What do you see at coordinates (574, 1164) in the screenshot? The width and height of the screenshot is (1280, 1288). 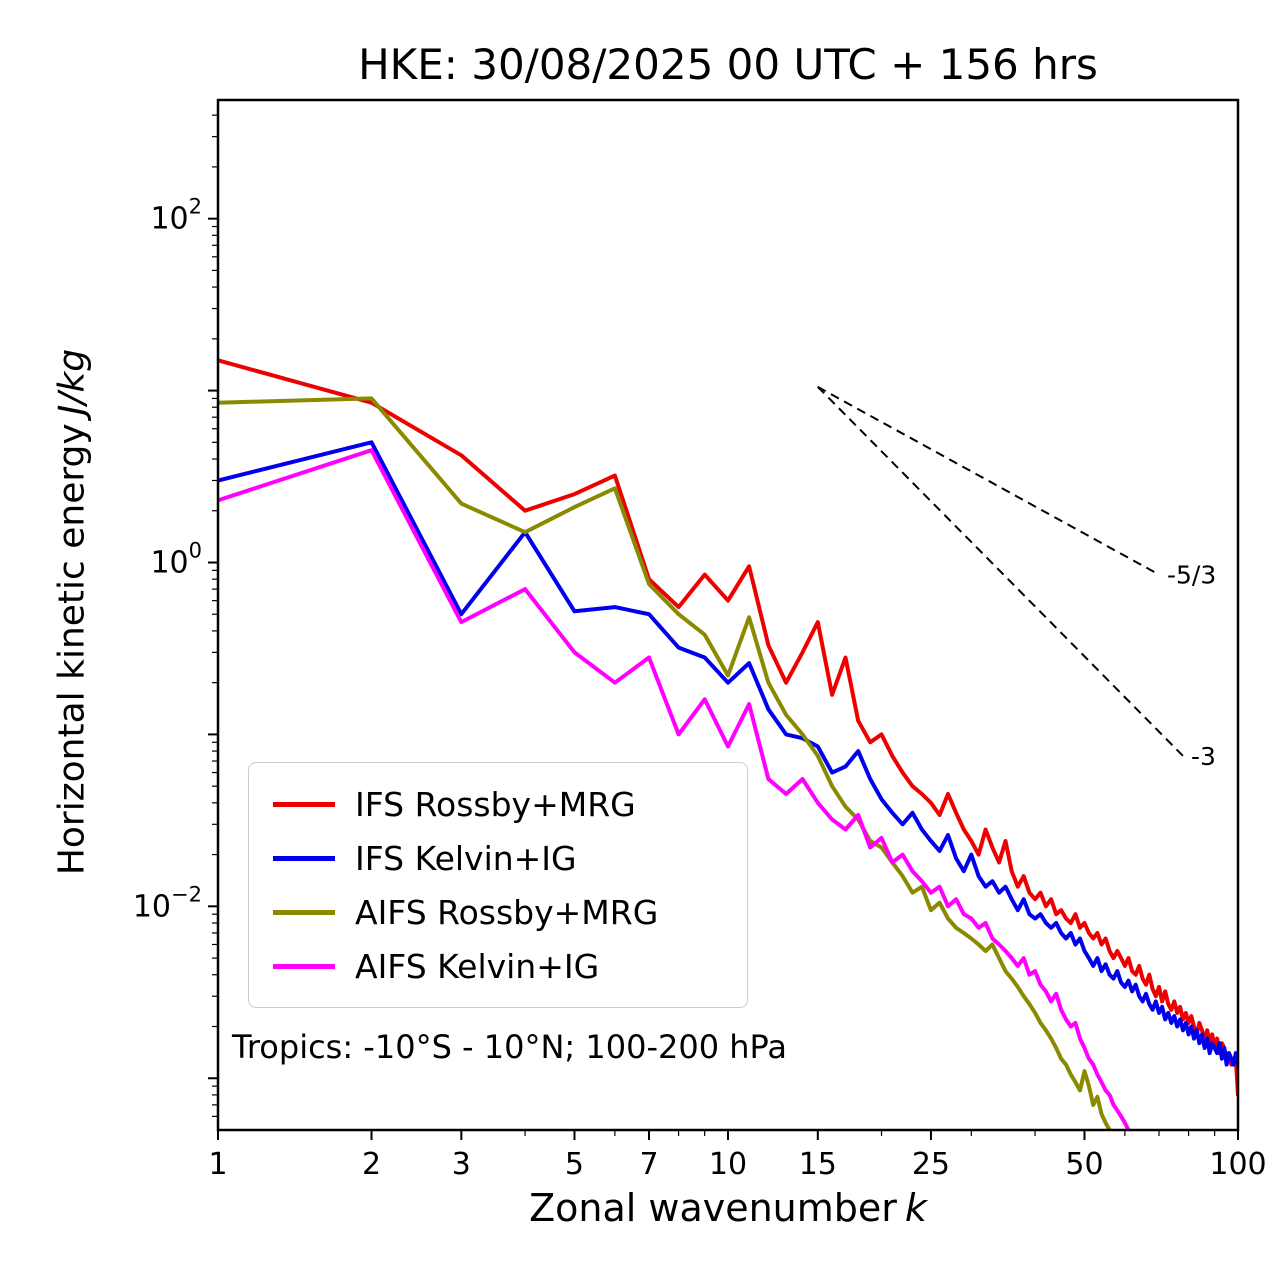 I see `svg-text: 5` at bounding box center [574, 1164].